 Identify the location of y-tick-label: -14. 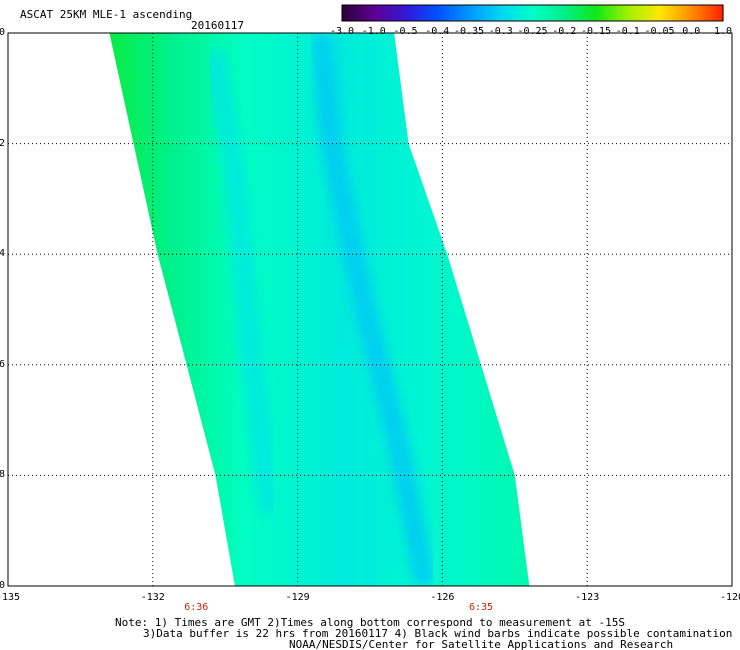
(2, 254).